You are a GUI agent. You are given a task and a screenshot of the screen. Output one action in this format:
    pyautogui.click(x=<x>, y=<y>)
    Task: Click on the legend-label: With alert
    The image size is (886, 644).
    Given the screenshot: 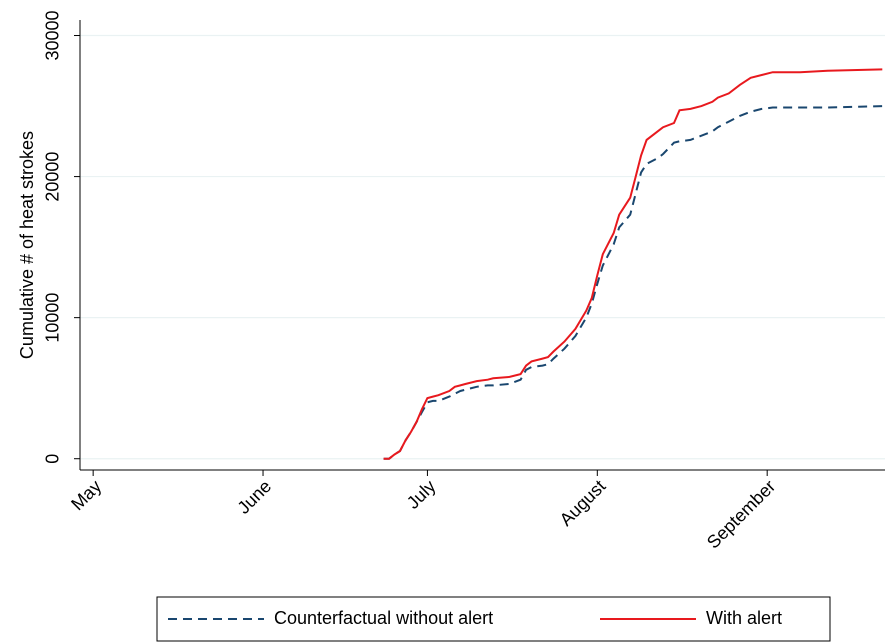 What is the action you would take?
    pyautogui.click(x=744, y=618)
    